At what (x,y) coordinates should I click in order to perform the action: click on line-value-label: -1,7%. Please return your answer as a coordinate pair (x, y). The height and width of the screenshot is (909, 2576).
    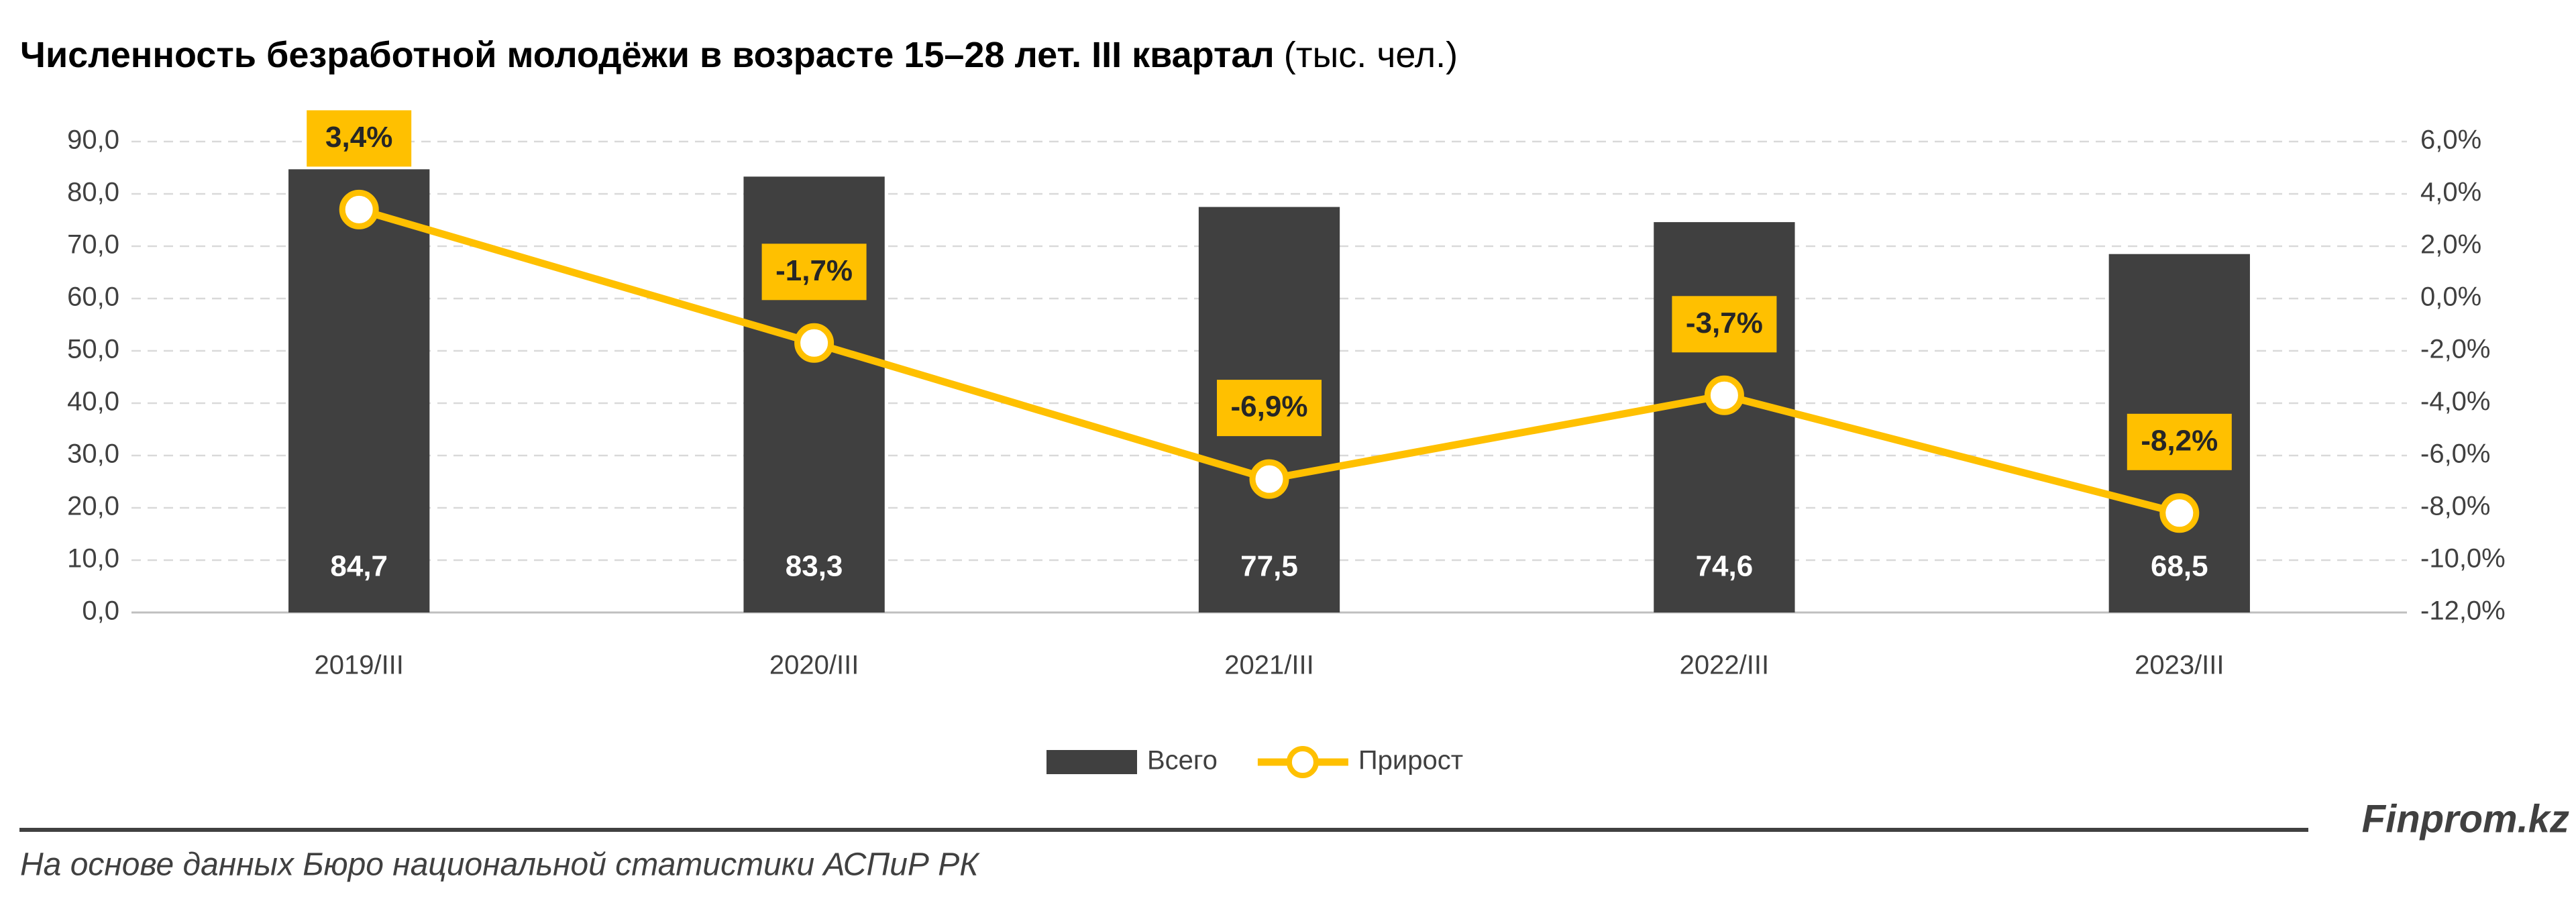
    Looking at the image, I should click on (814, 270).